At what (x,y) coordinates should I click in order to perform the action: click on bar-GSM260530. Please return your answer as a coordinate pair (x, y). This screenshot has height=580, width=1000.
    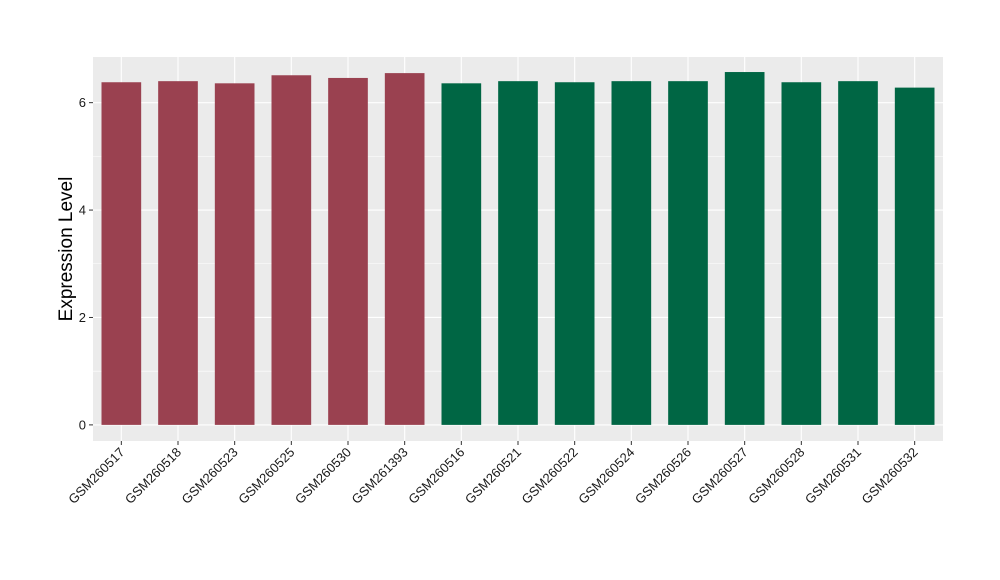
    Looking at the image, I should click on (348, 251).